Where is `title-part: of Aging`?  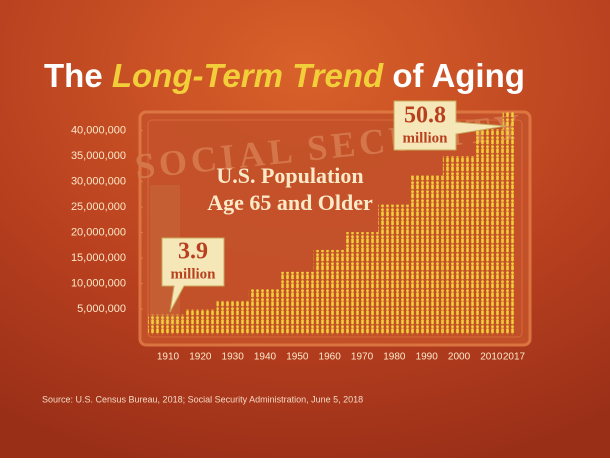 title-part: of Aging is located at coordinates (454, 75).